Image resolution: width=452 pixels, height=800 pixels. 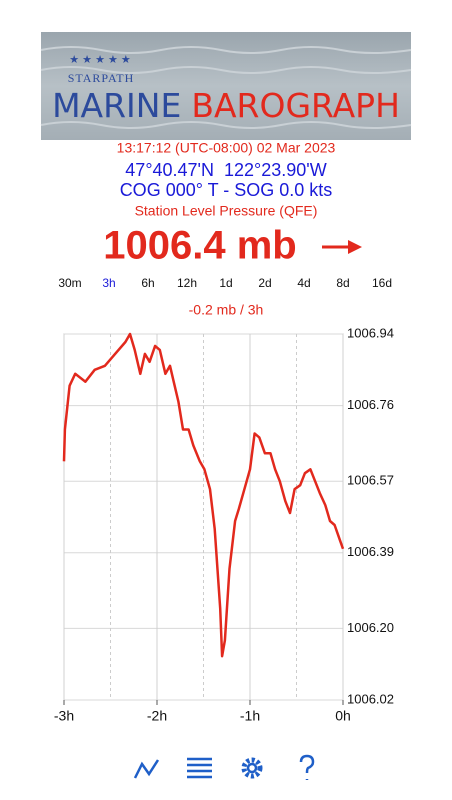 What do you see at coordinates (69, 283) in the screenshot?
I see `range-tab: 30m` at bounding box center [69, 283].